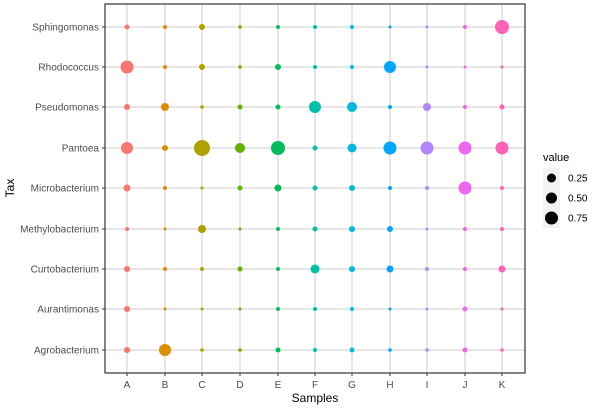 This screenshot has height=410, width=600. What do you see at coordinates (465, 385) in the screenshot?
I see `x-tick-label: J` at bounding box center [465, 385].